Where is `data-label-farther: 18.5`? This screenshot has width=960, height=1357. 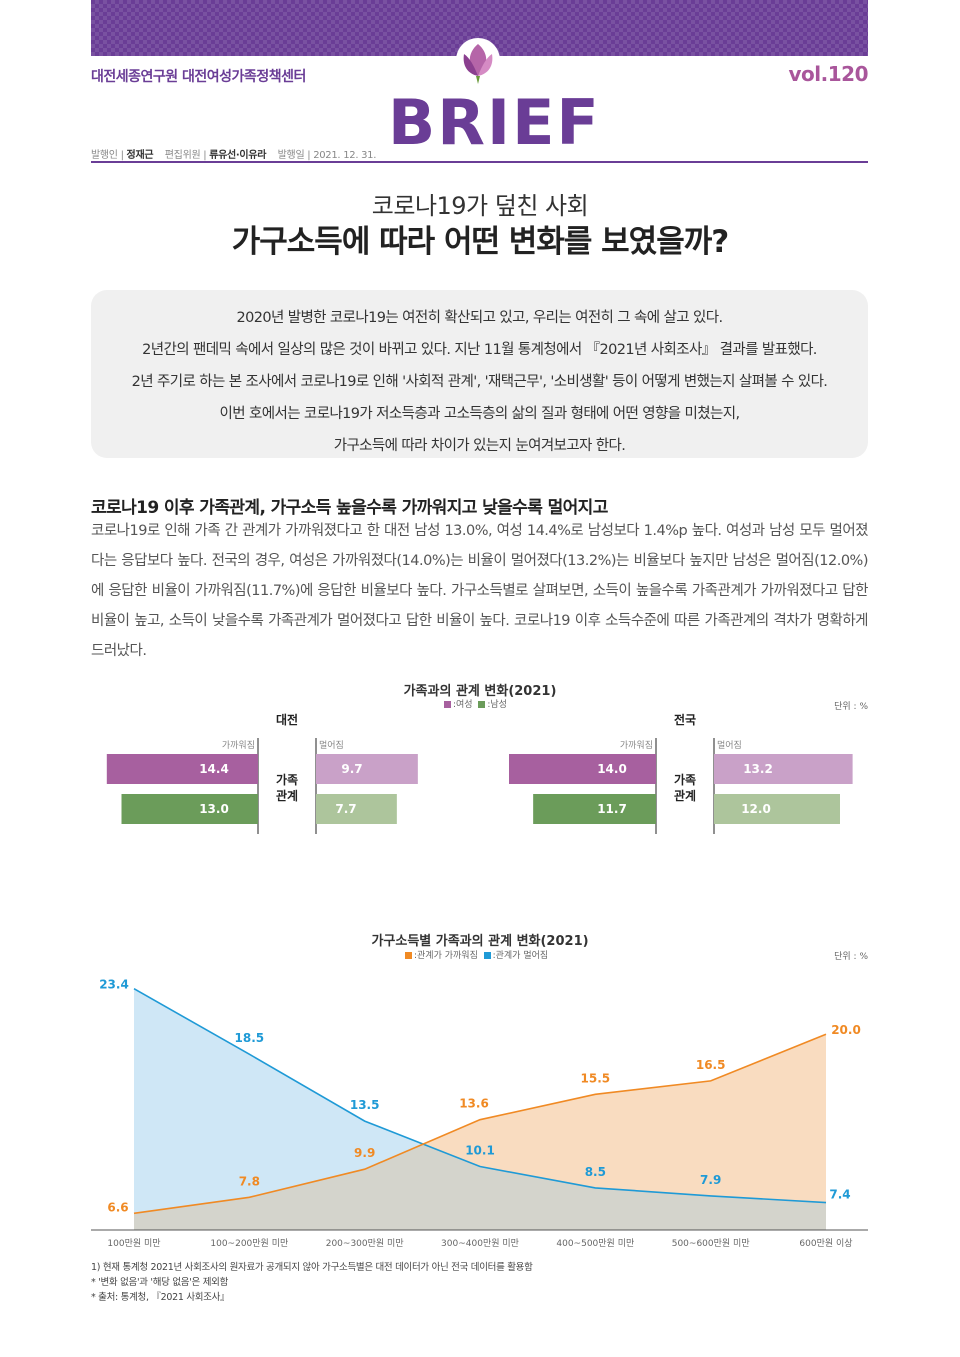 data-label-farther: 18.5 is located at coordinates (250, 1038).